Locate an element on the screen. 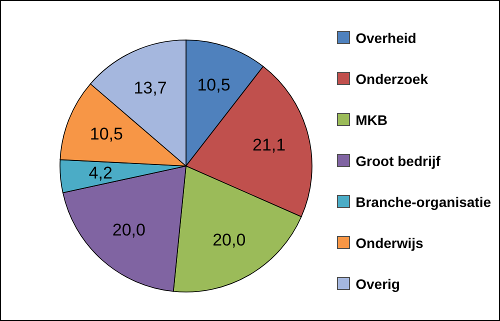 The width and height of the screenshot is (500, 321). data-label: 13,7 is located at coordinates (150, 88).